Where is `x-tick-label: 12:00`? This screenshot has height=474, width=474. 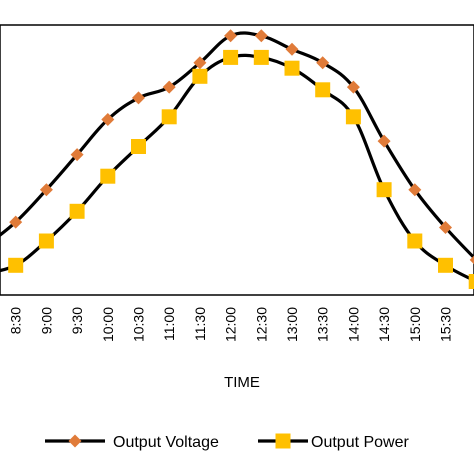
x-tick-label: 12:00 is located at coordinates (231, 324).